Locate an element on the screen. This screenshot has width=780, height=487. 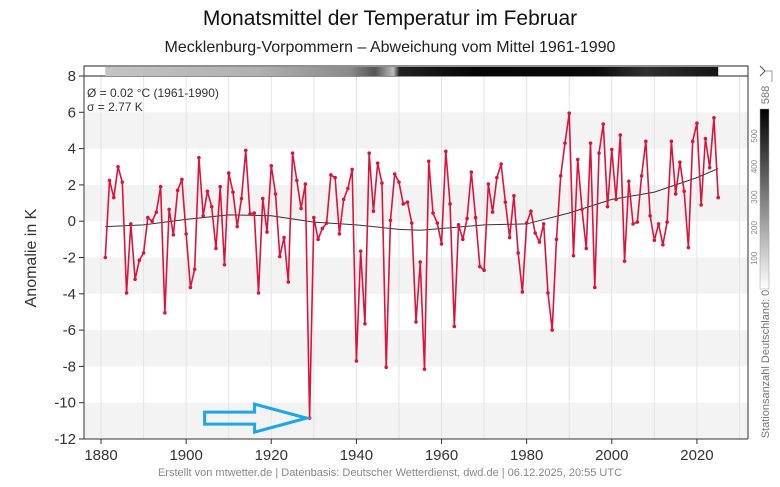
x-tick-label: 1940 is located at coordinates (356, 455).